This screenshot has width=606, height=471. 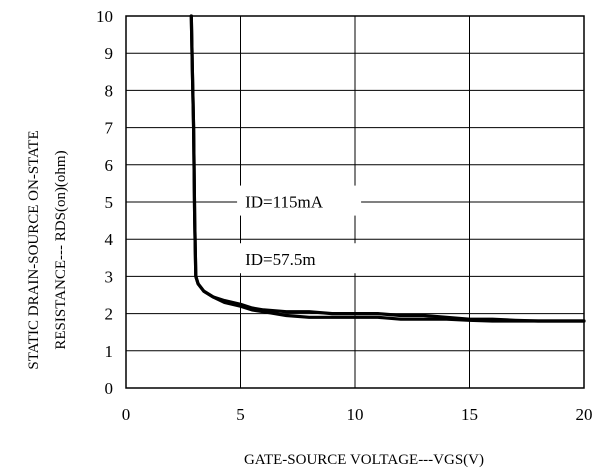 I want to click on y-tick-label: 9, so click(x=109, y=53).